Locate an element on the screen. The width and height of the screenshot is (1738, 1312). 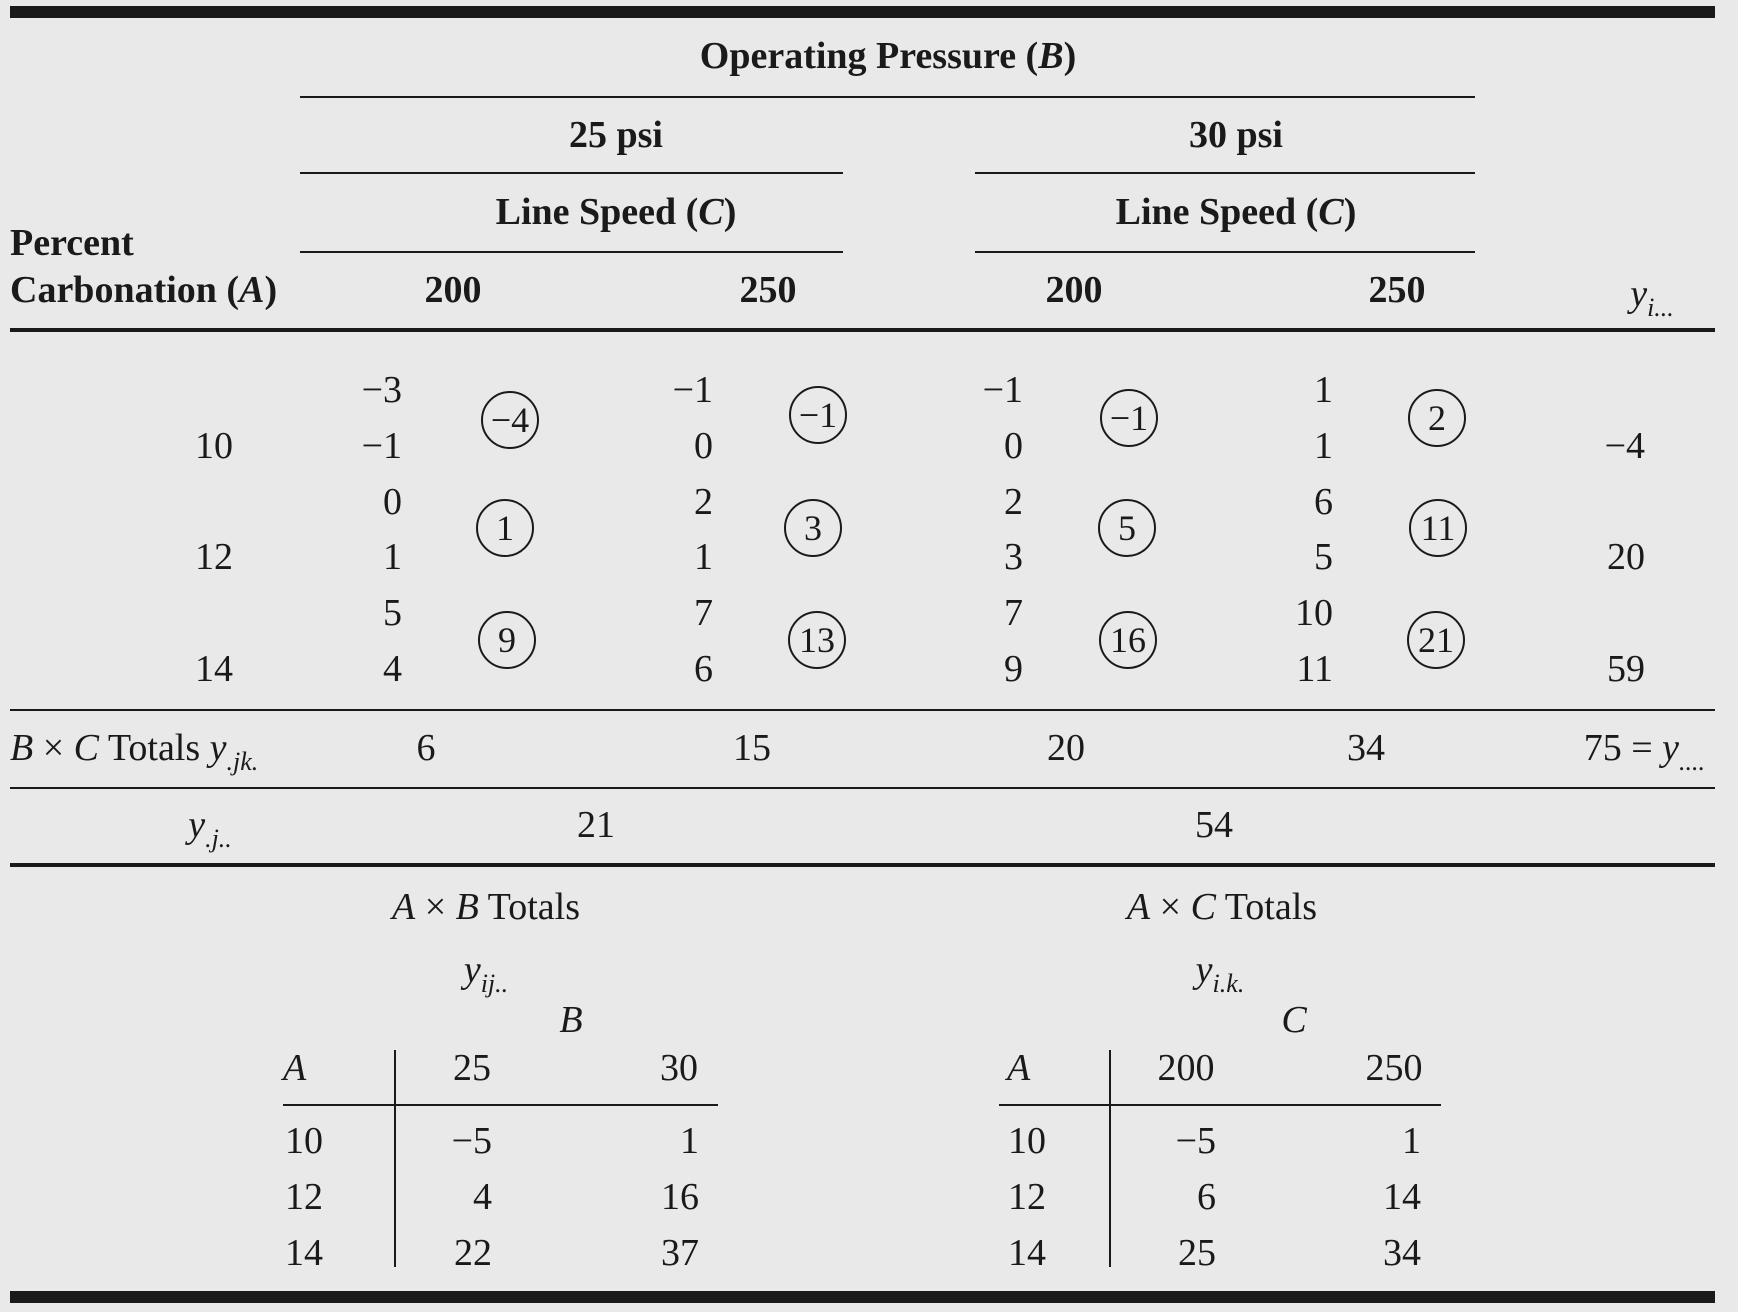
ab-col-header: 25 is located at coordinates (472, 1068).